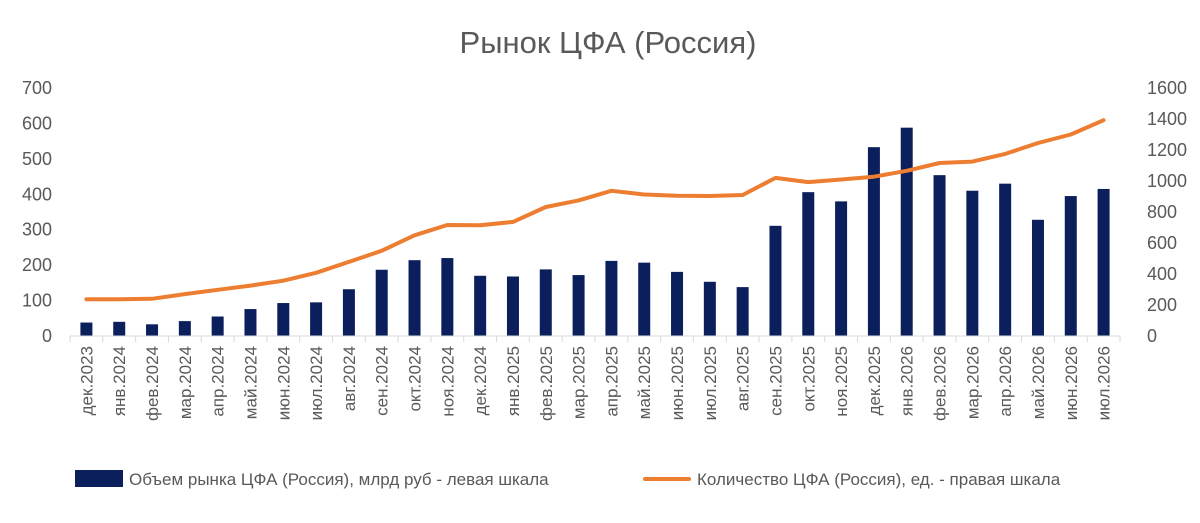  What do you see at coordinates (907, 381) in the screenshot?
I see `x-tick-label: янв.2026` at bounding box center [907, 381].